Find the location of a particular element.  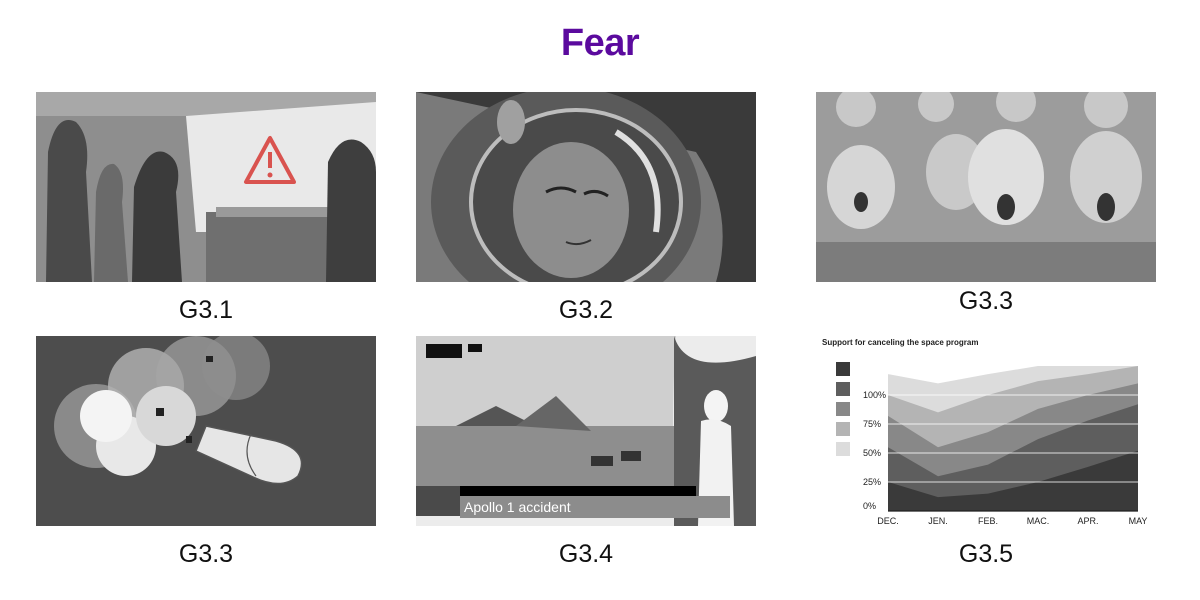

page-title: Fear is located at coordinates (600, 43).